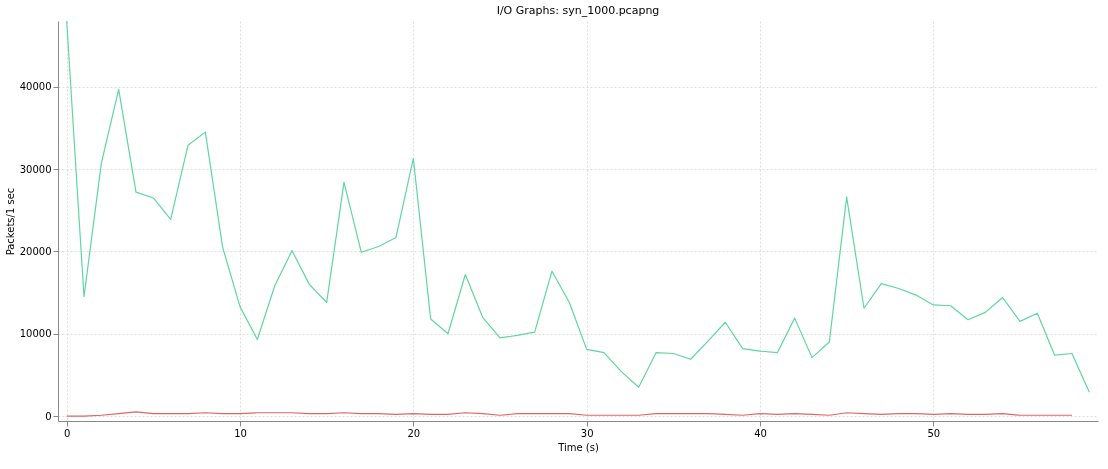 Image resolution: width=1108 pixels, height=469 pixels. I want to click on x-tick-label: 10, so click(240, 433).